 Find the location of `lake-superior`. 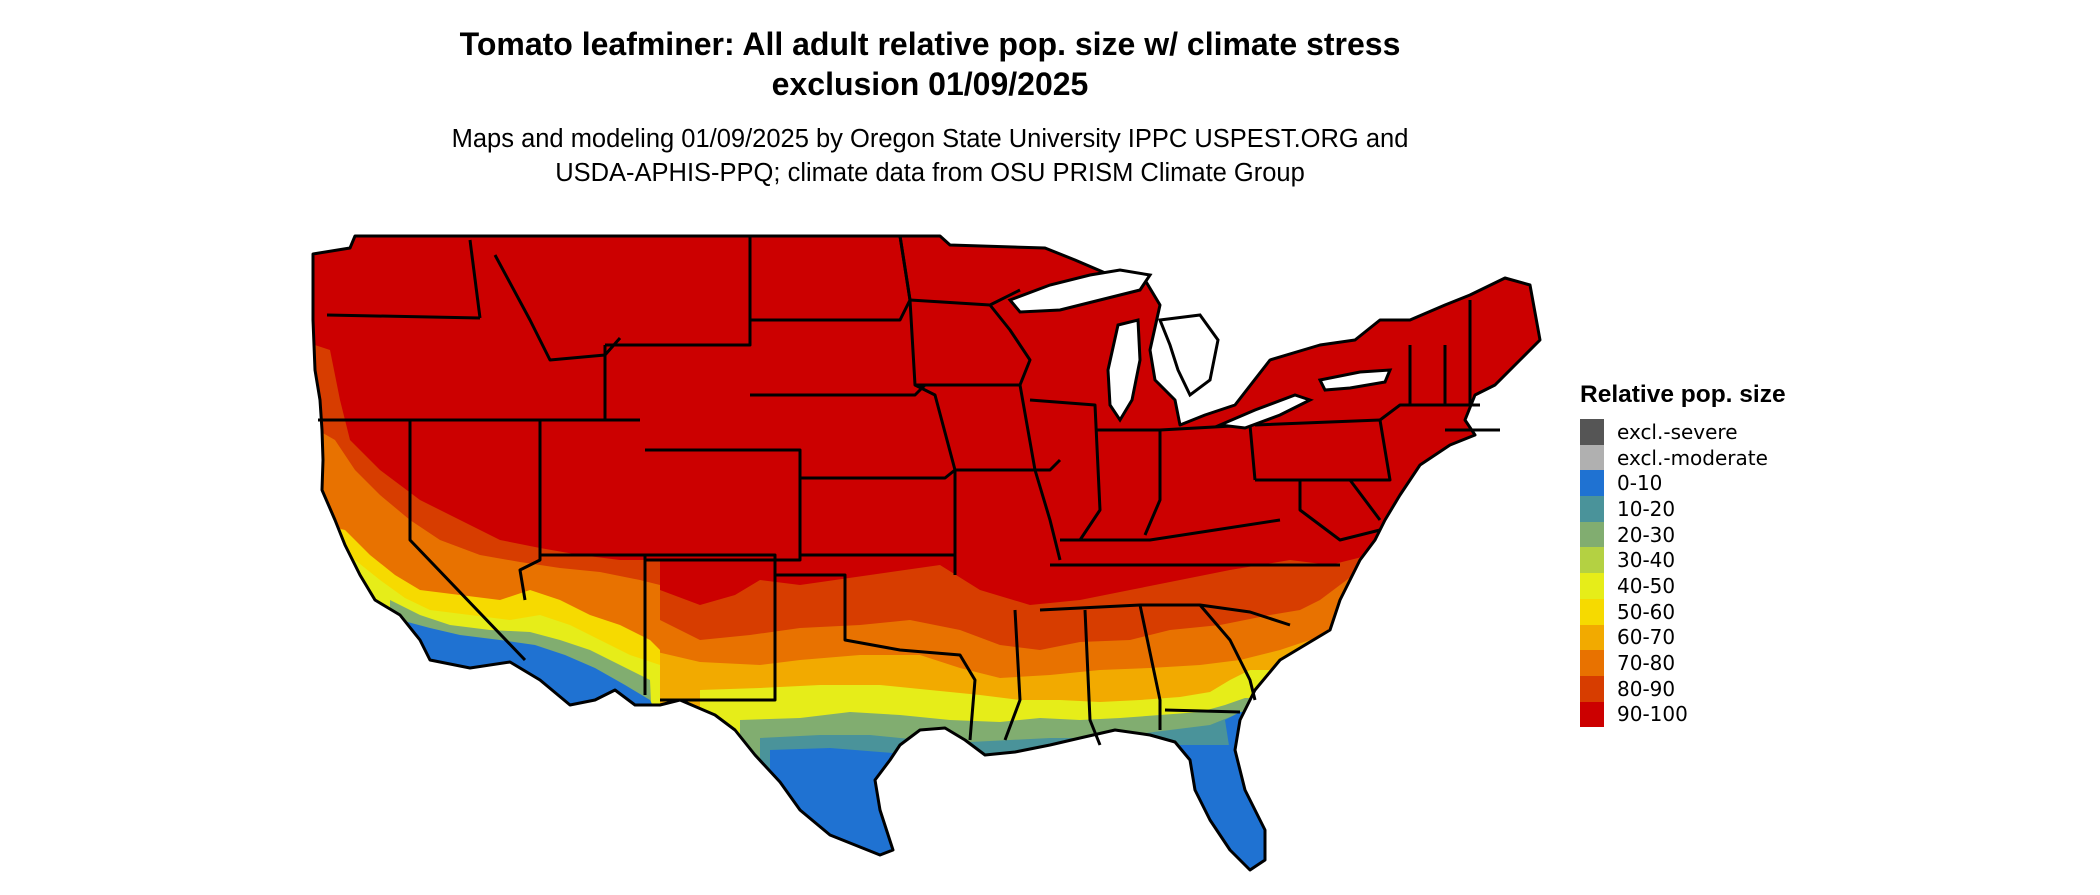

lake-superior is located at coordinates (1080, 291).